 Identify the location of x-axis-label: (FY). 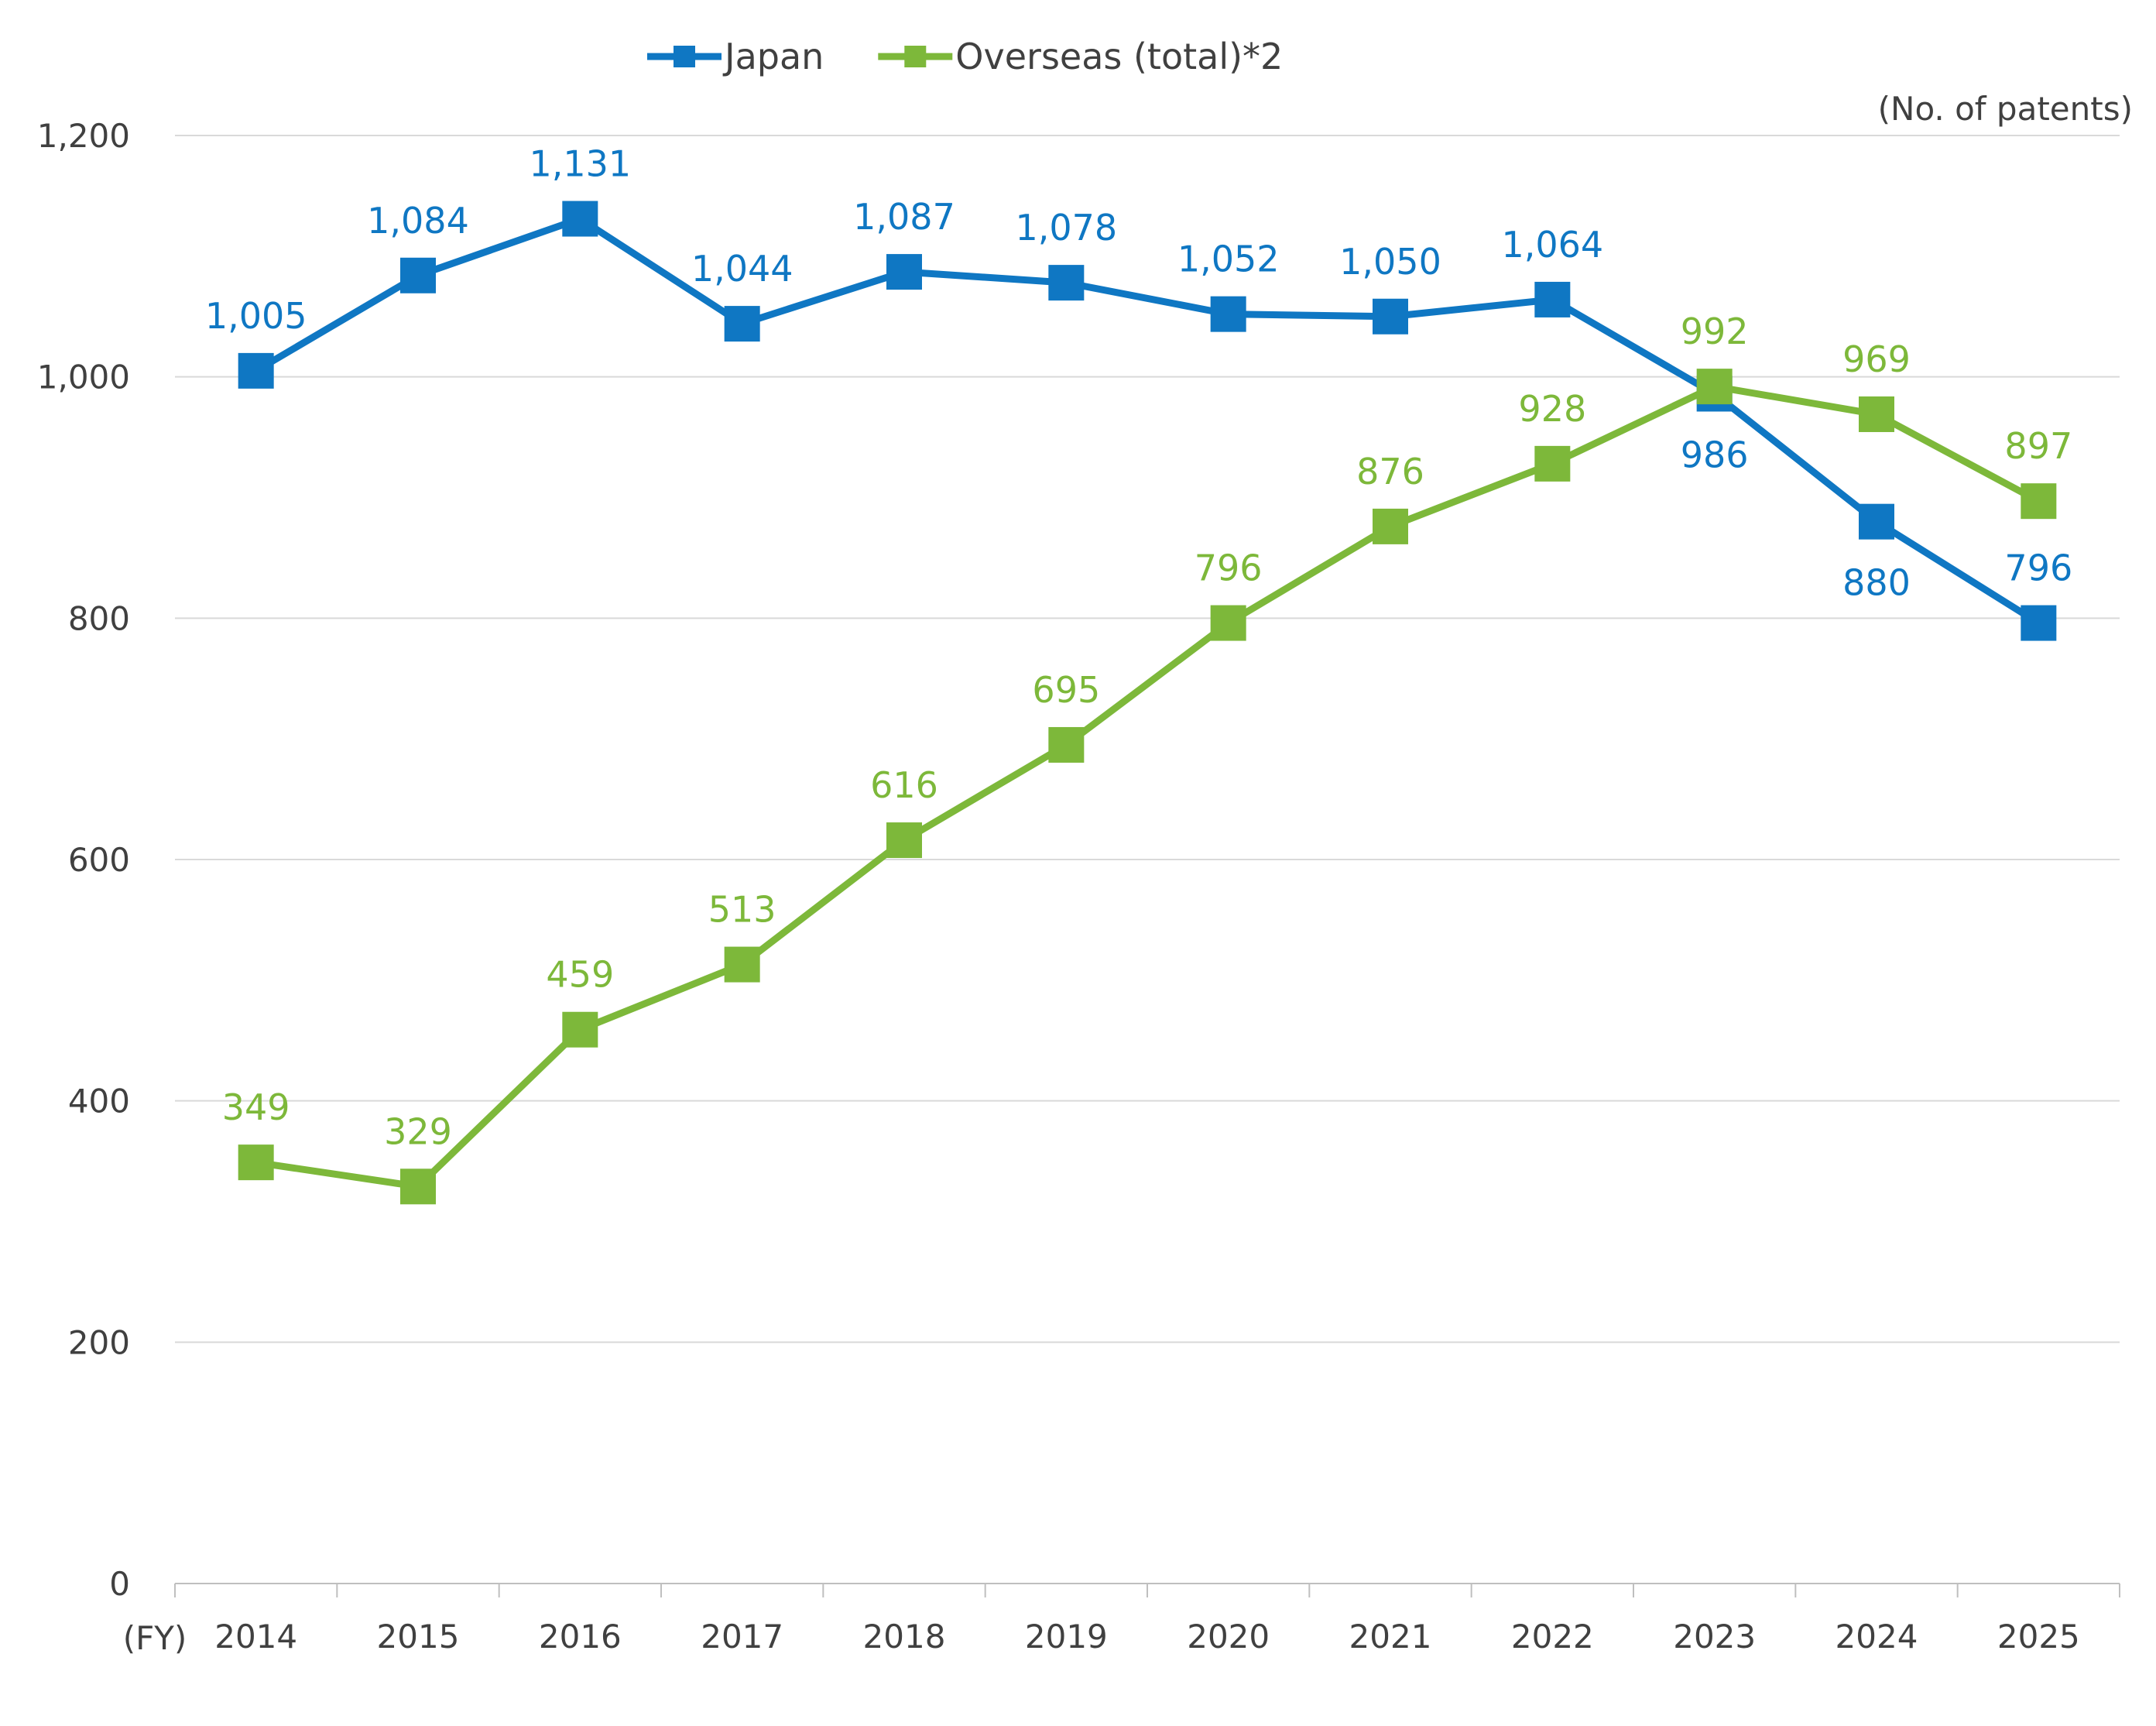
(155, 1638).